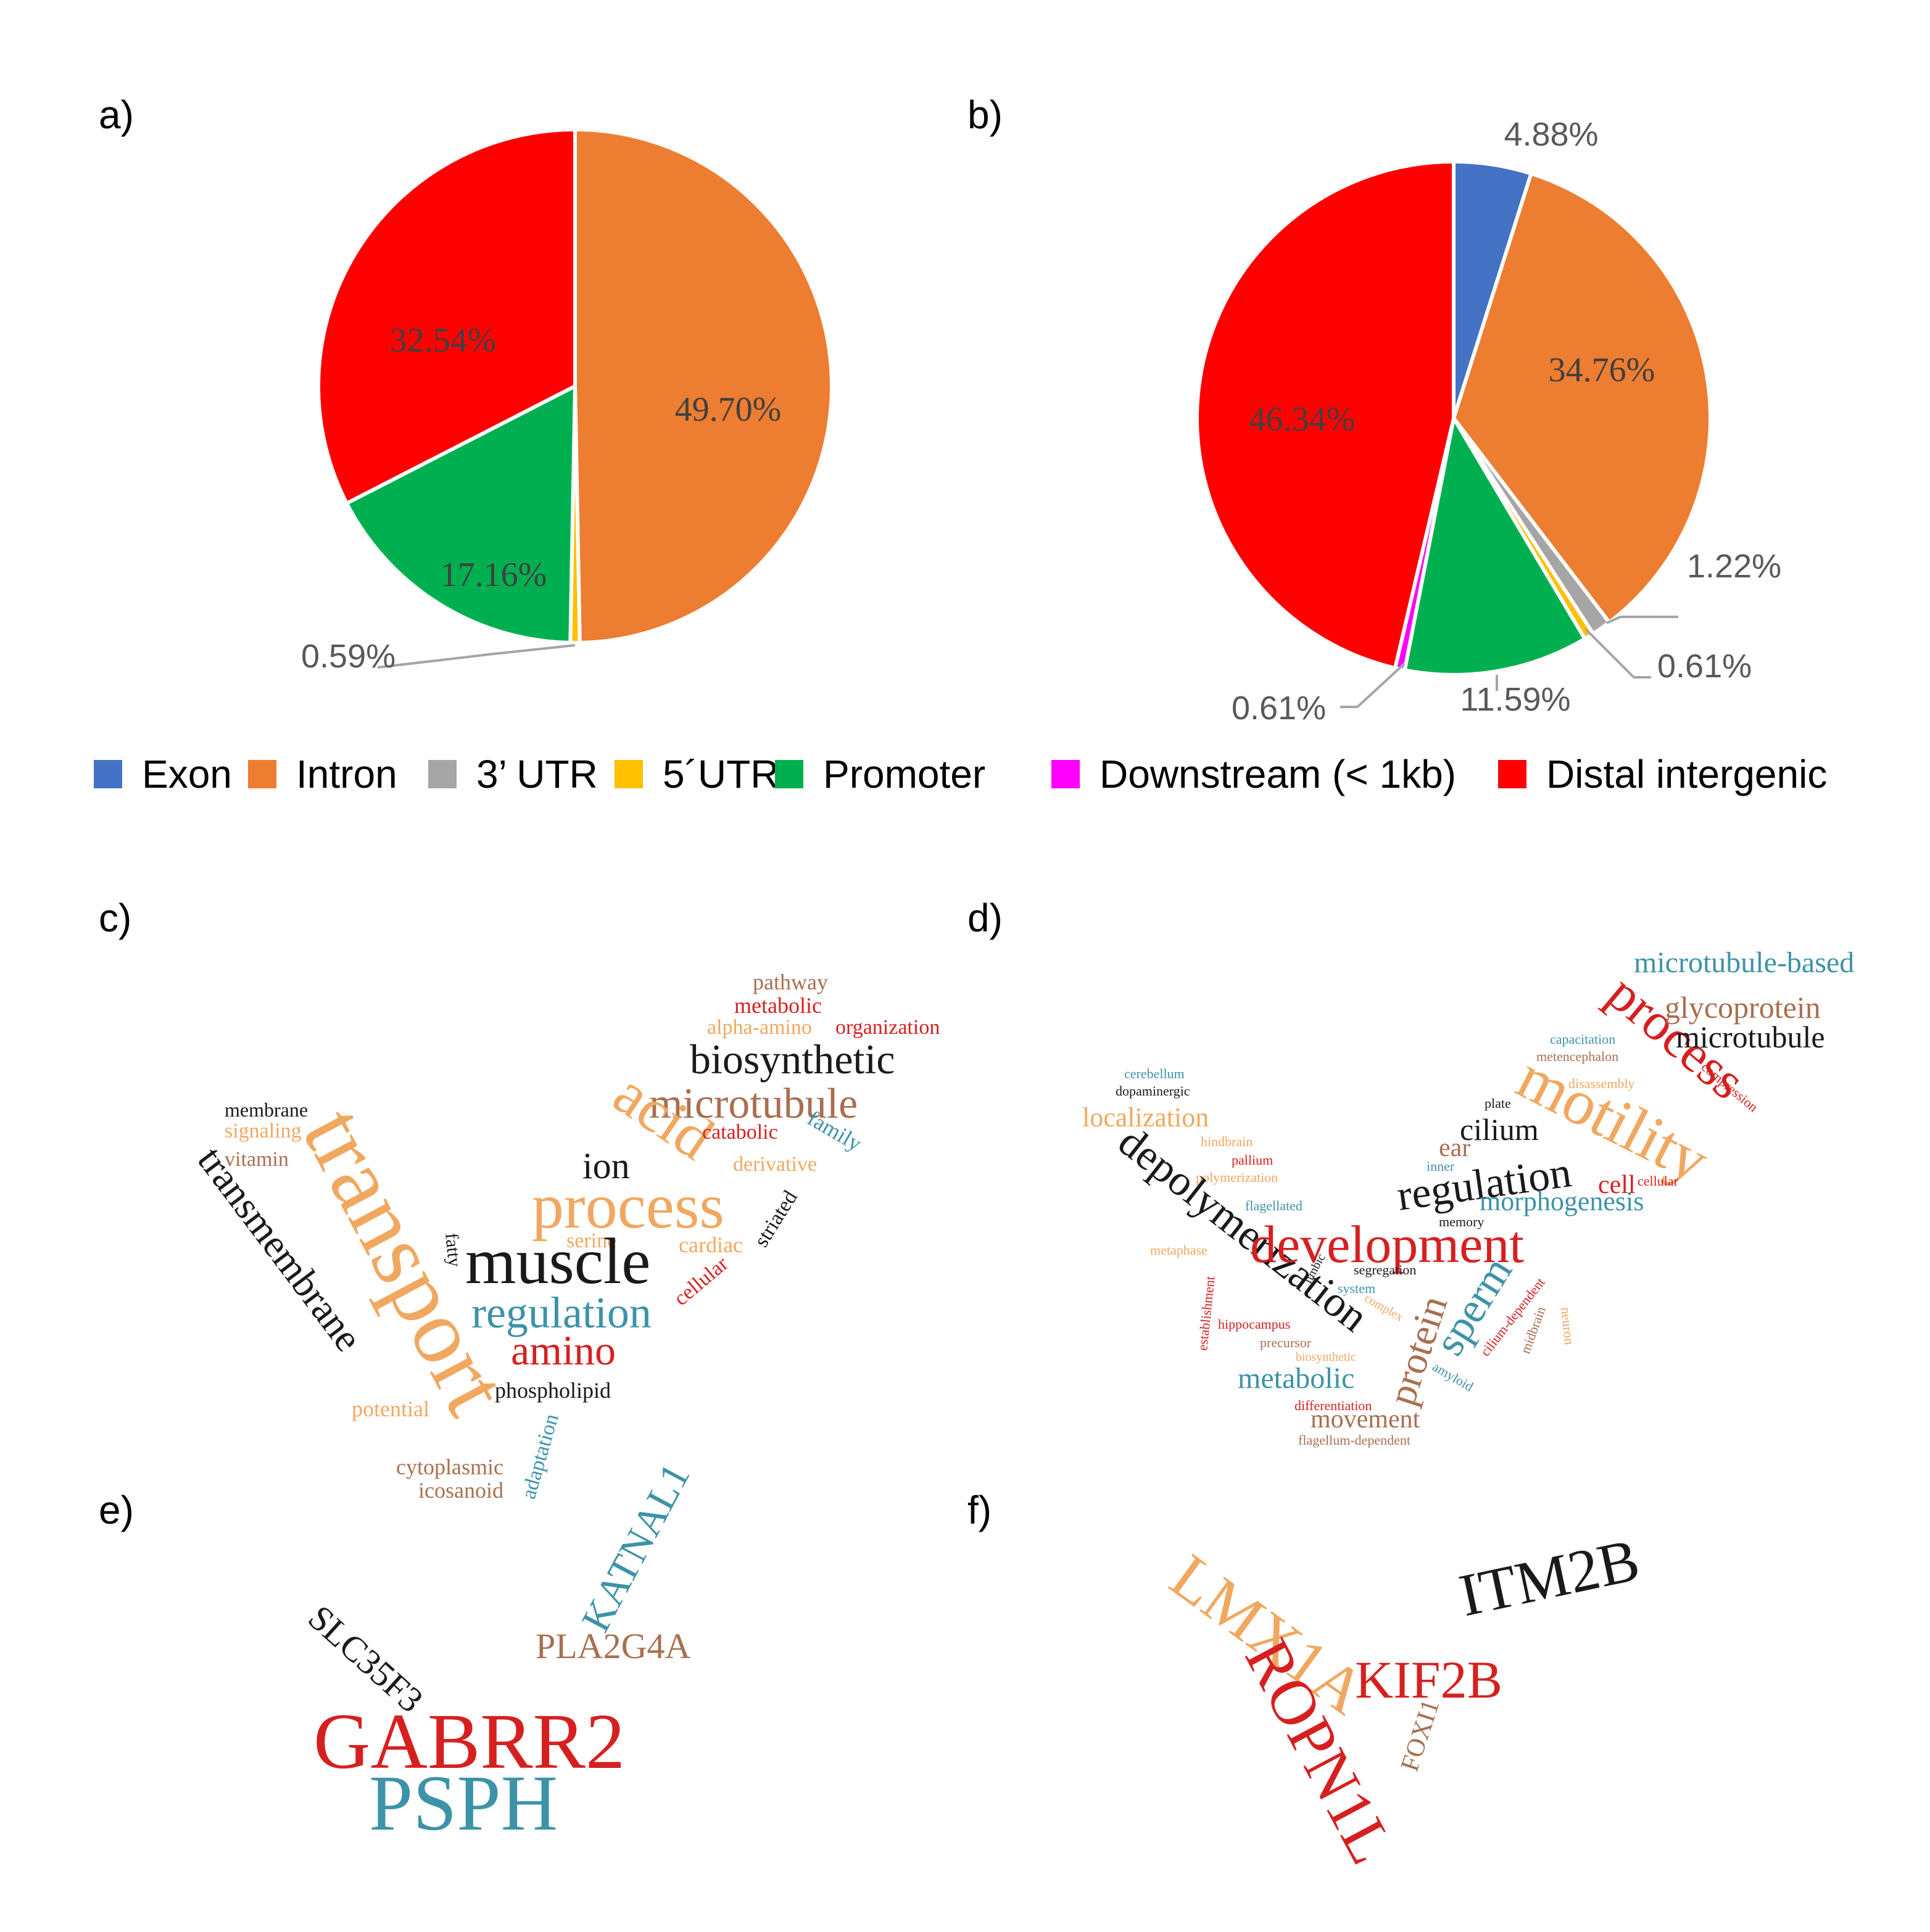  I want to click on wc-word: amino, so click(563, 1350).